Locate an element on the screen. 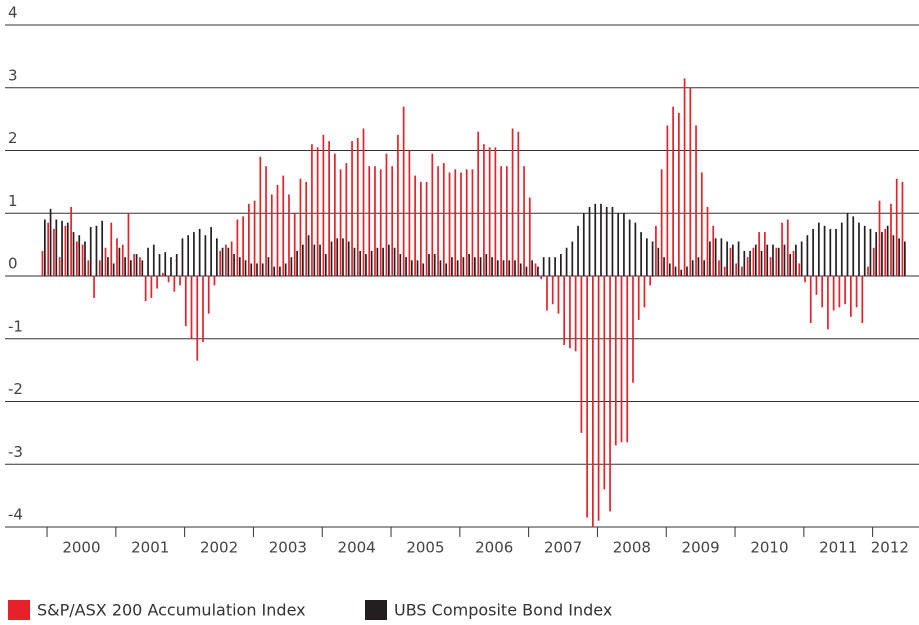  x-tick-label: 2007 is located at coordinates (563, 548).